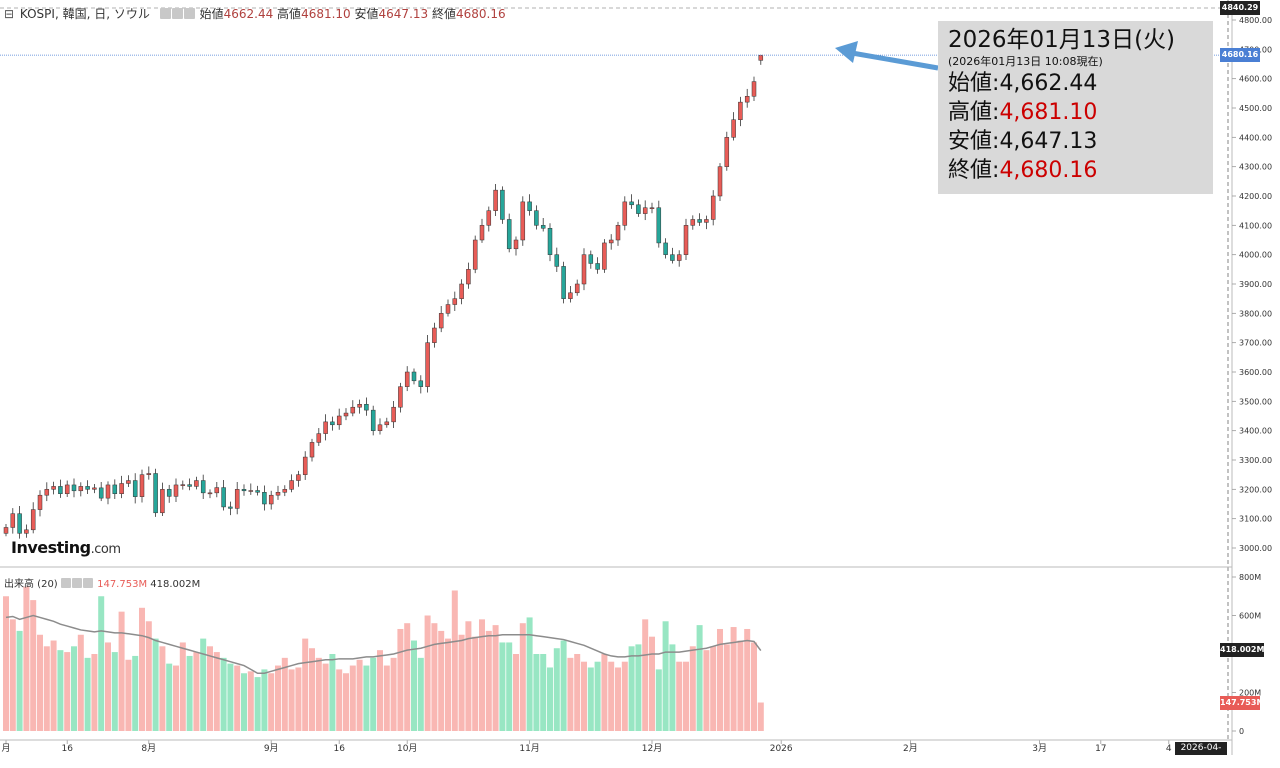  Describe the element at coordinates (87, 583) in the screenshot. I see `volume-close-icon` at that location.